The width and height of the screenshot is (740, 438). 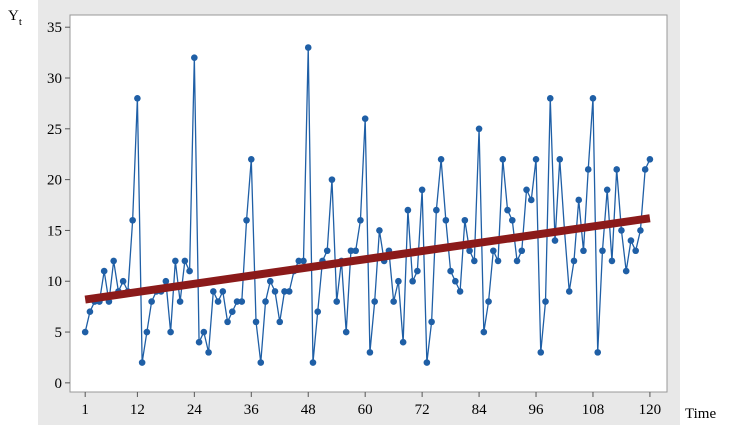 What do you see at coordinates (20, 22) in the screenshot?
I see `y-axis-label-subscript: t` at bounding box center [20, 22].